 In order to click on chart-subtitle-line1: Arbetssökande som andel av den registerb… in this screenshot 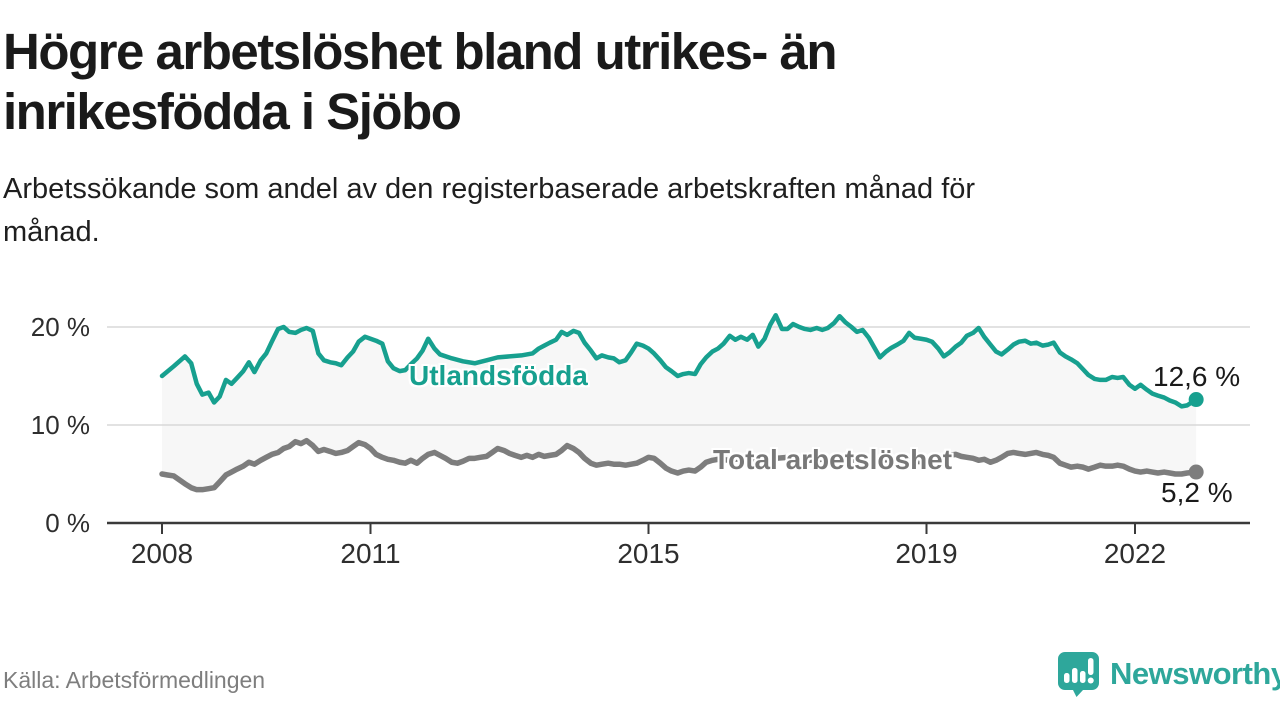, I will do `click(489, 189)`.